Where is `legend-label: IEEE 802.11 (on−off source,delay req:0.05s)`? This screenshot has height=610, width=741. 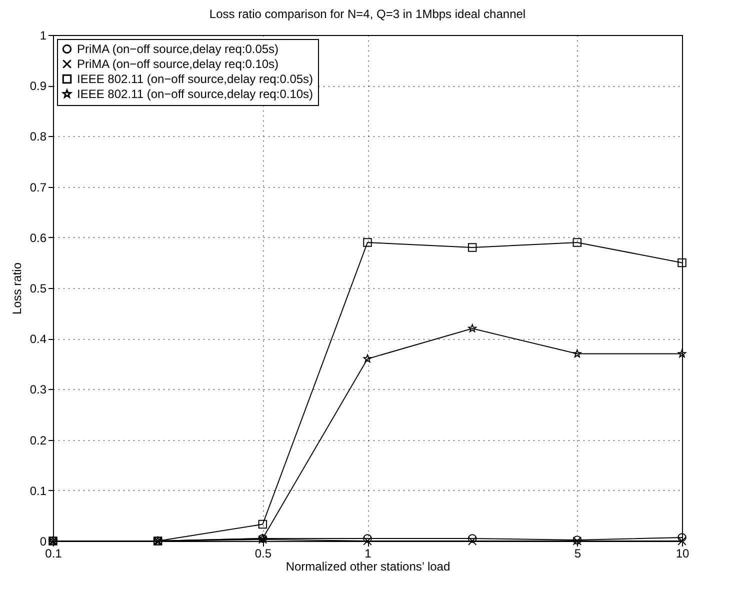
legend-label: IEEE 802.11 (on−off source,delay req:0.05s) is located at coordinates (195, 79).